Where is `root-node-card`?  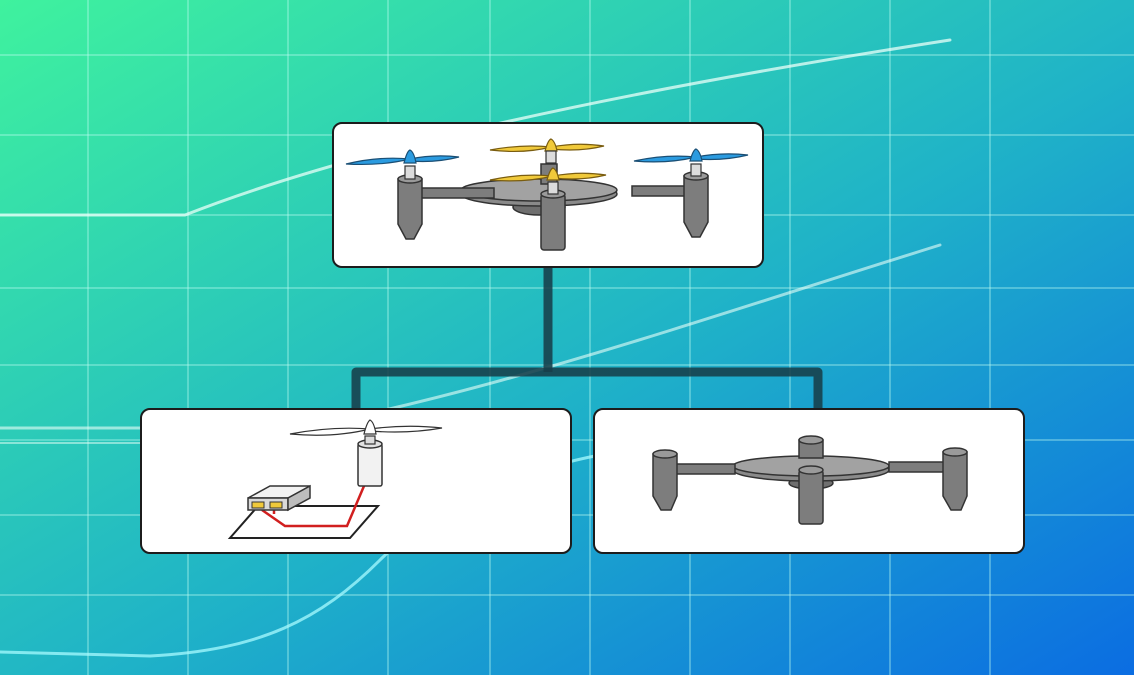
root-node-card is located at coordinates (548, 195).